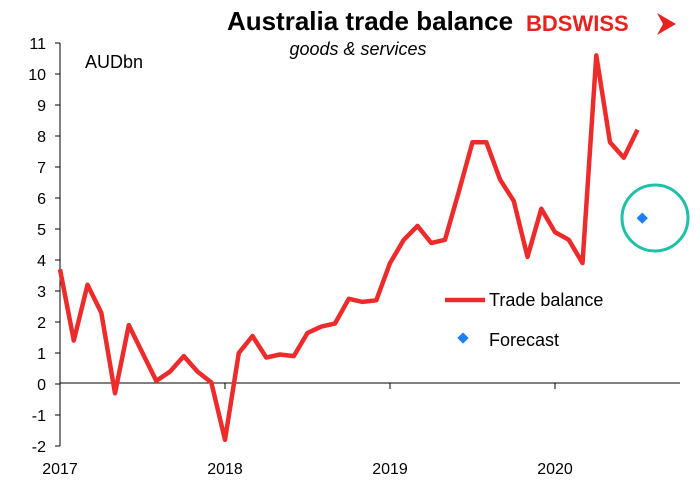 Image resolution: width=700 pixels, height=500 pixels. Describe the element at coordinates (37, 44) in the screenshot. I see `y-tick-label: 11` at that location.